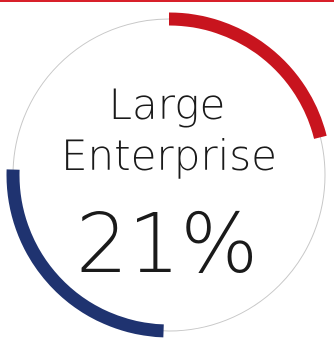  What do you see at coordinates (167, 1) in the screenshot?
I see `top-accent-rule` at bounding box center [167, 1].